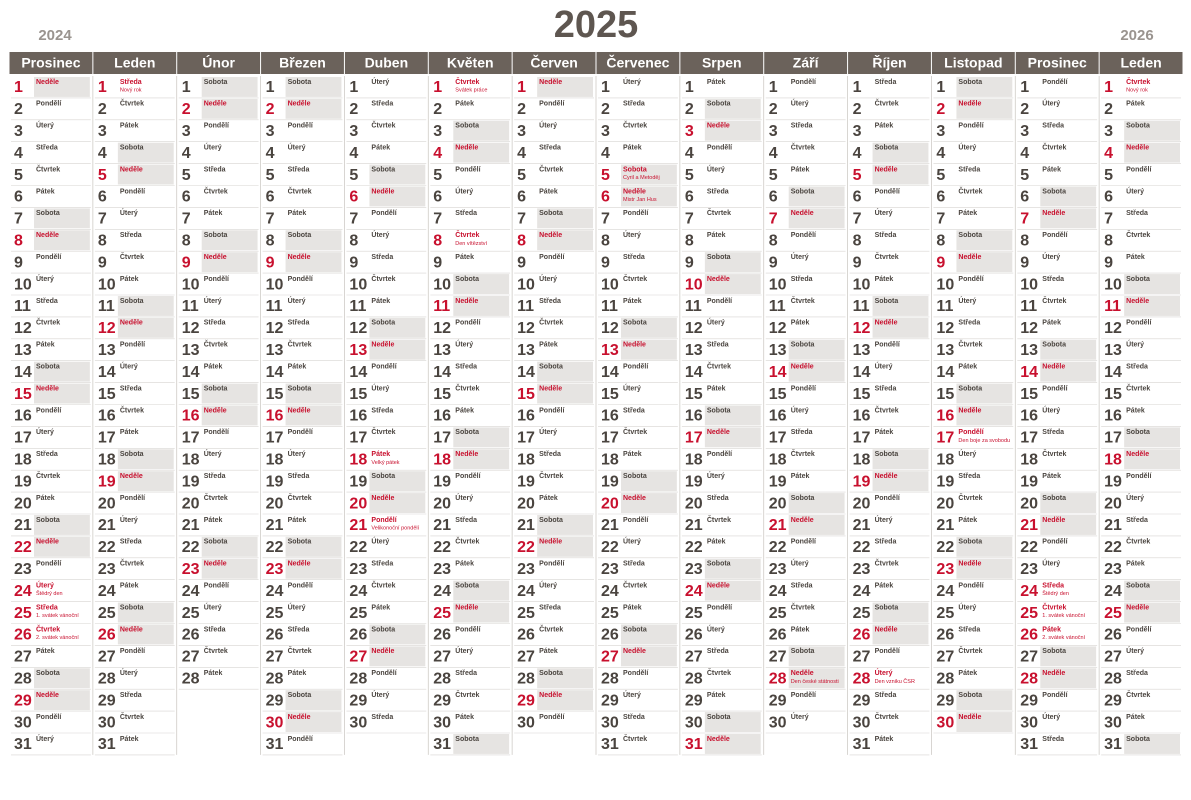 This screenshot has width=1191, height=800. Describe the element at coordinates (275, 372) in the screenshot. I see `day-number: 14` at that location.